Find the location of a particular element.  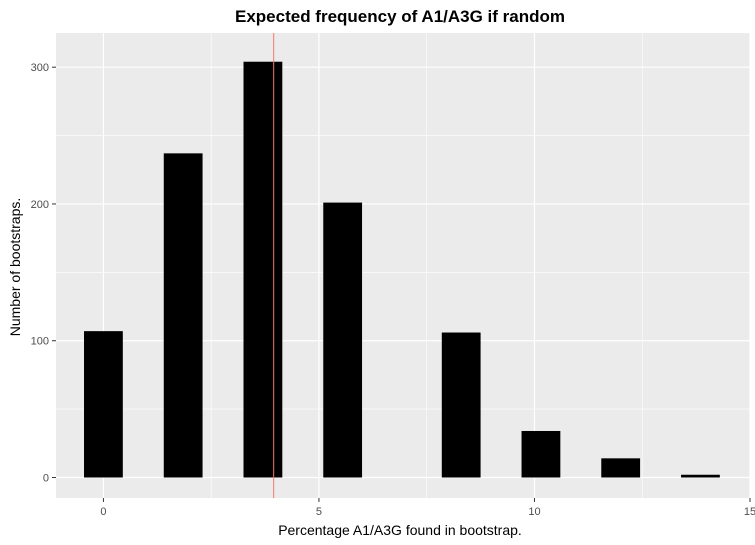

x-tick-label: 0 is located at coordinates (103, 512).